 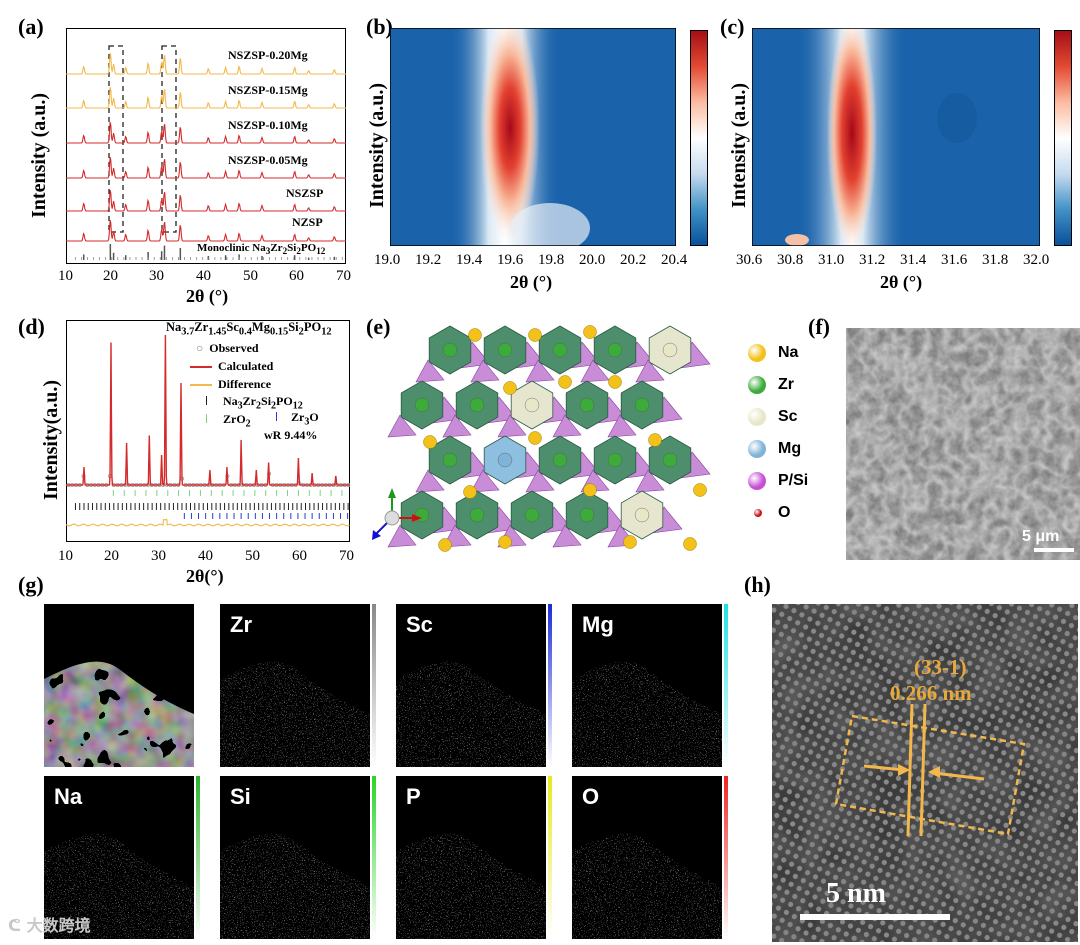 I want to click on sem-image, so click(x=963, y=444).